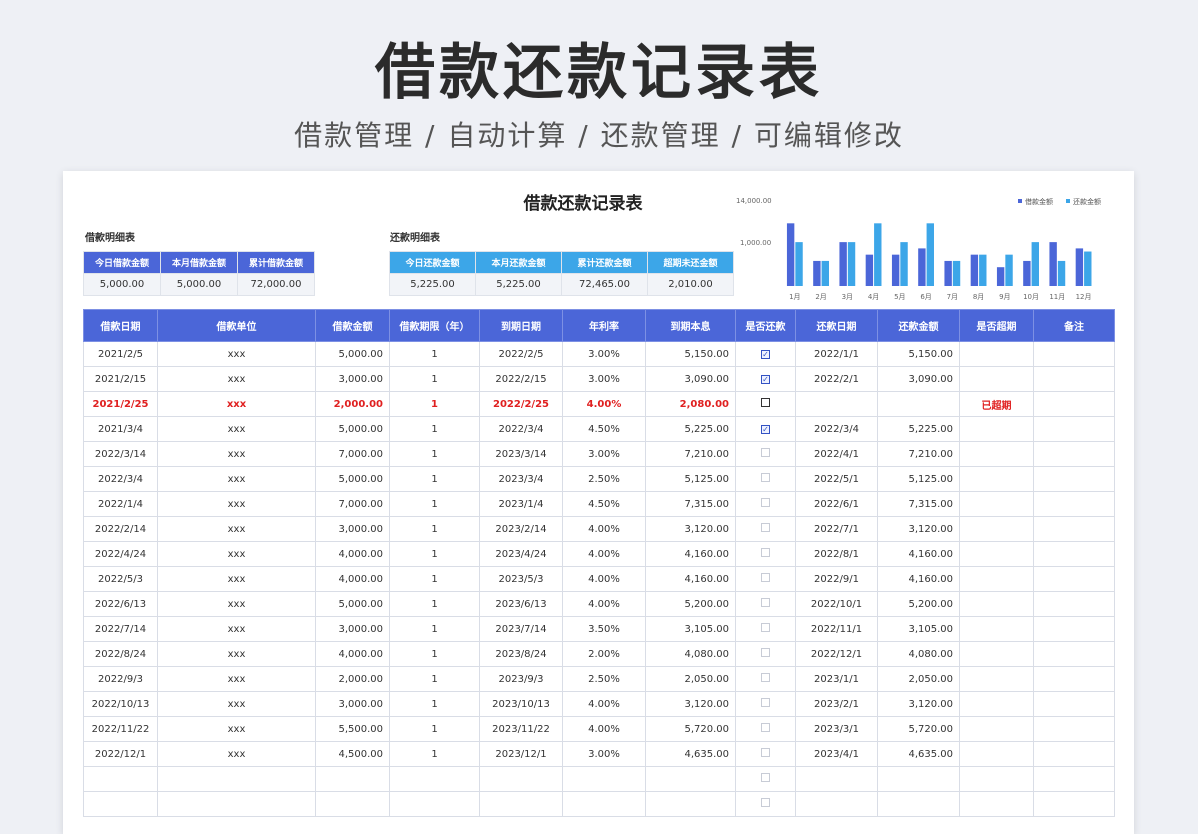 The width and height of the screenshot is (1198, 834). What do you see at coordinates (120, 579) in the screenshot?
I see `table-cell: 2022/5/3` at bounding box center [120, 579].